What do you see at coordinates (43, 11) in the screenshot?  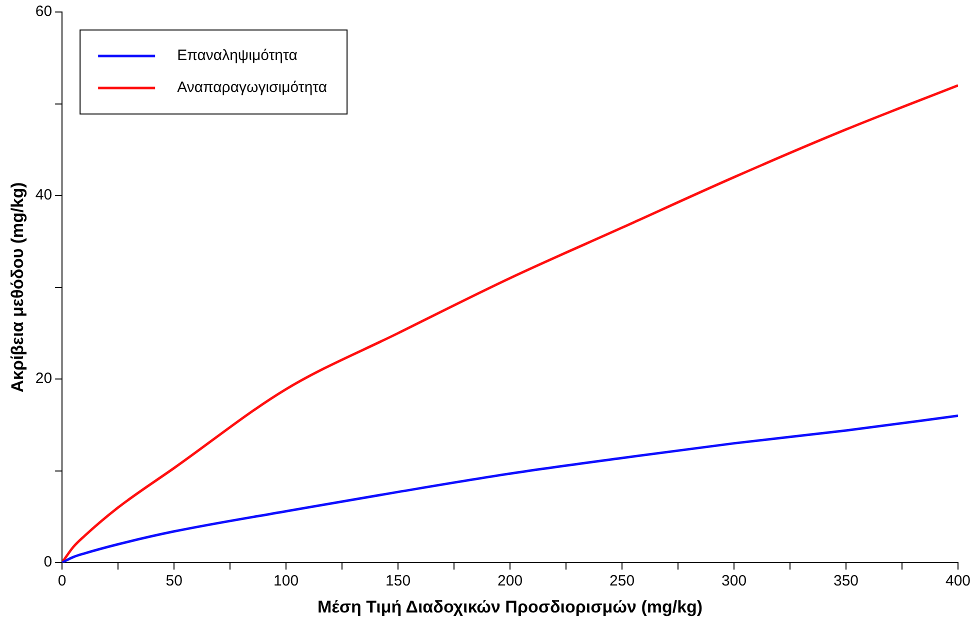 I see `y-tick-label: 60` at bounding box center [43, 11].